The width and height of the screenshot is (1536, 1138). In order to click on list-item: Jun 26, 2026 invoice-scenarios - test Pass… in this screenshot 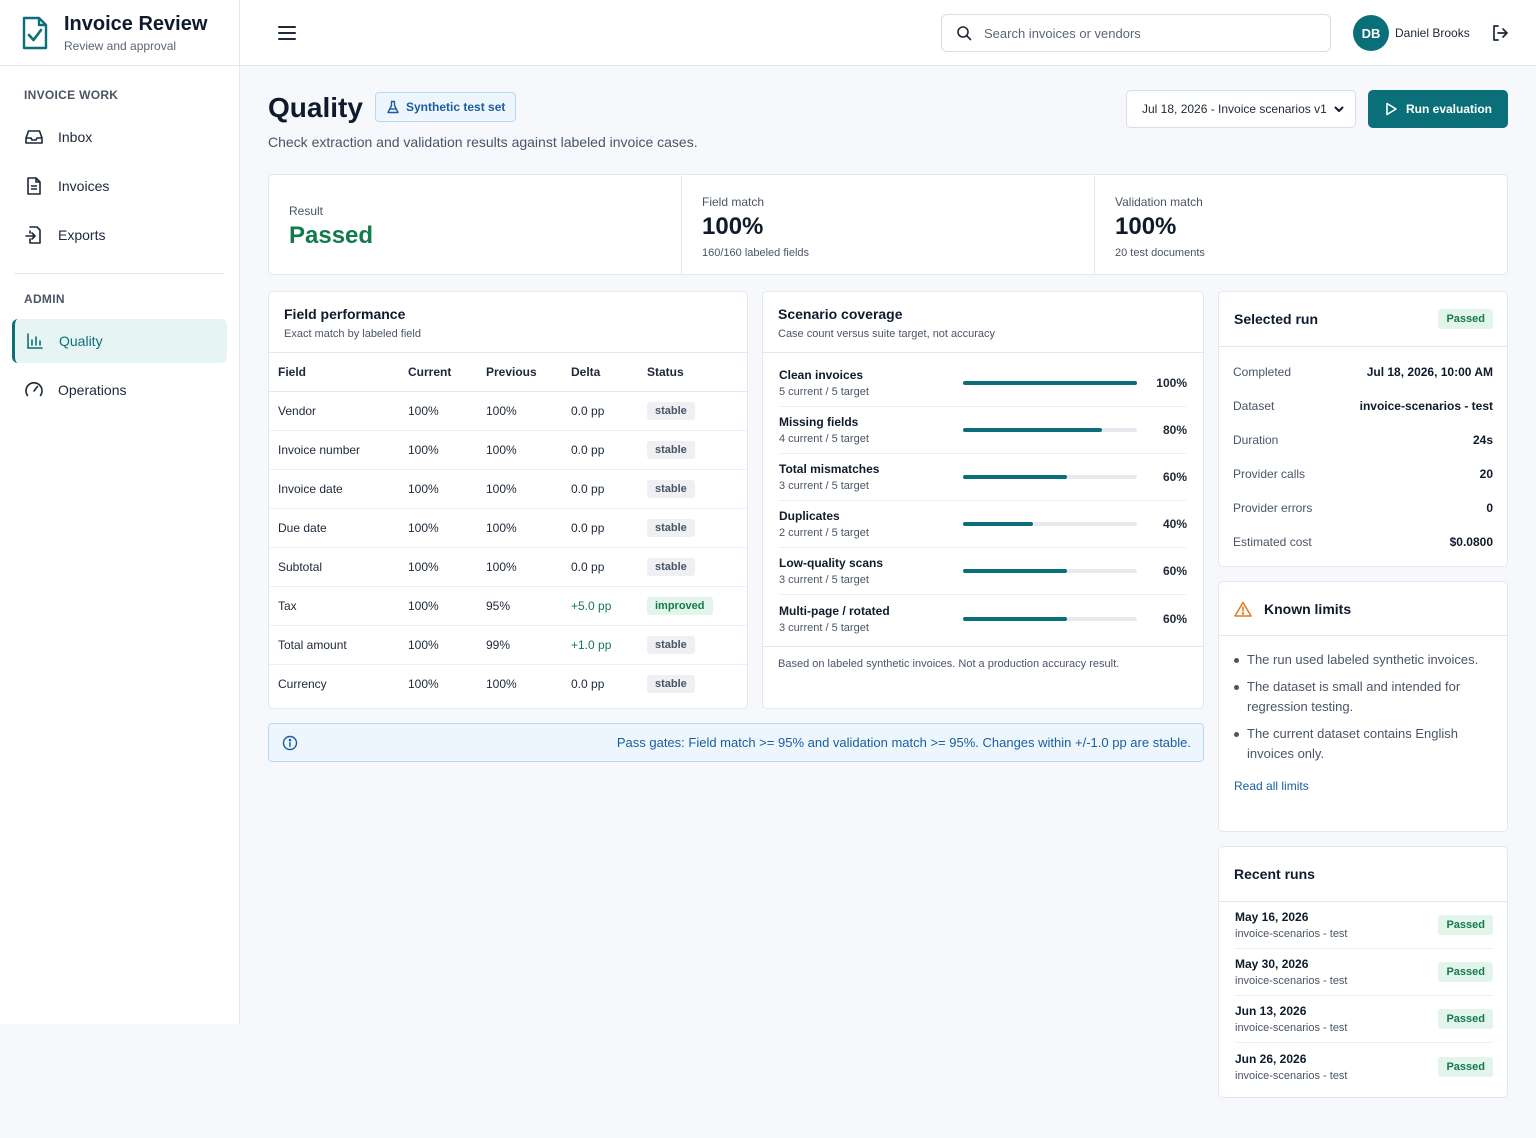, I will do `click(1364, 1066)`.